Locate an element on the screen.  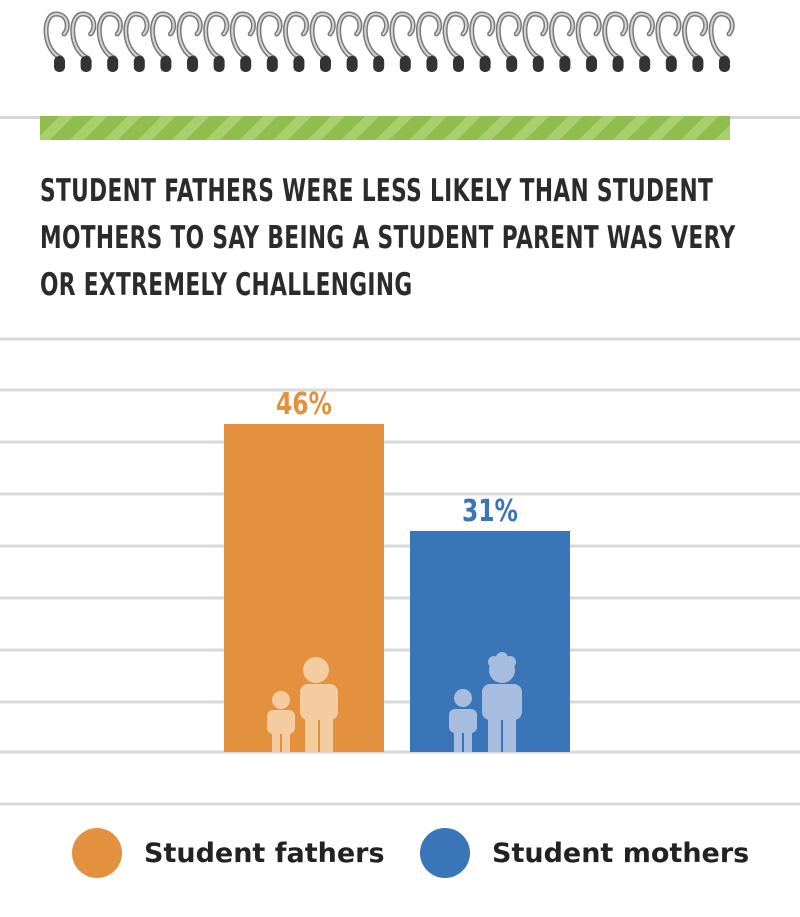
legend-item-fathers: Student fathers is located at coordinates (228, 853).